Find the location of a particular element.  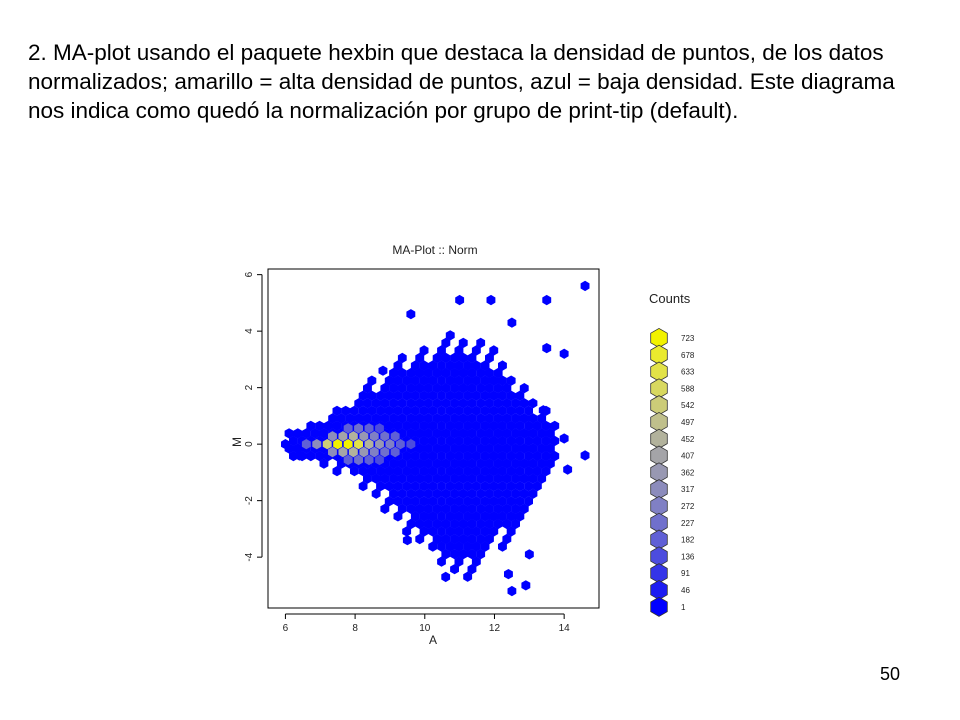

x-tick-label: 6 is located at coordinates (286, 628).